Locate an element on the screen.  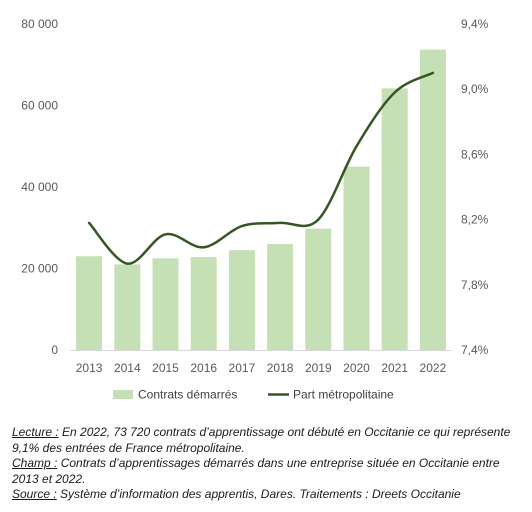
x-tick-label: 2019 is located at coordinates (318, 368).